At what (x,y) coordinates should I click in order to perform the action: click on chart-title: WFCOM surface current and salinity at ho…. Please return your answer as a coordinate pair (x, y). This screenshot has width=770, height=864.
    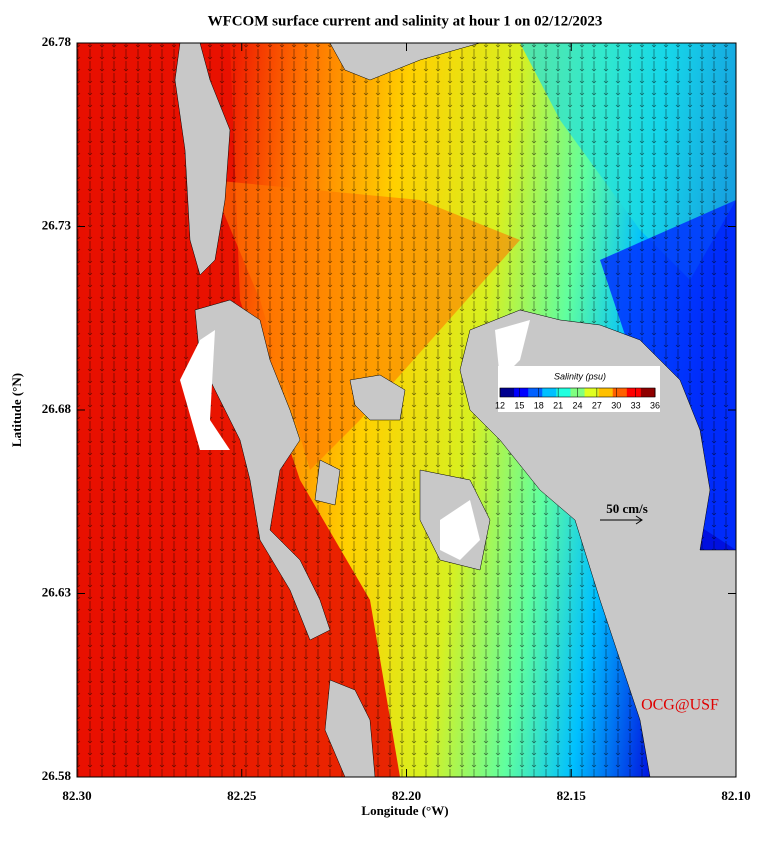
    Looking at the image, I should click on (405, 21).